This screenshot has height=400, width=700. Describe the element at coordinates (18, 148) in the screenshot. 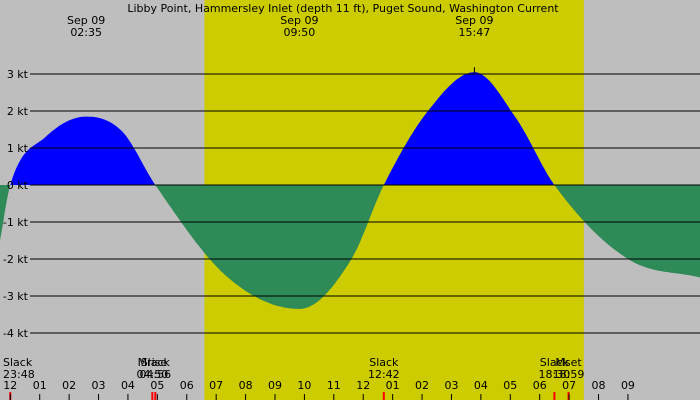

I see `y-tick-label: 1 kt` at that location.